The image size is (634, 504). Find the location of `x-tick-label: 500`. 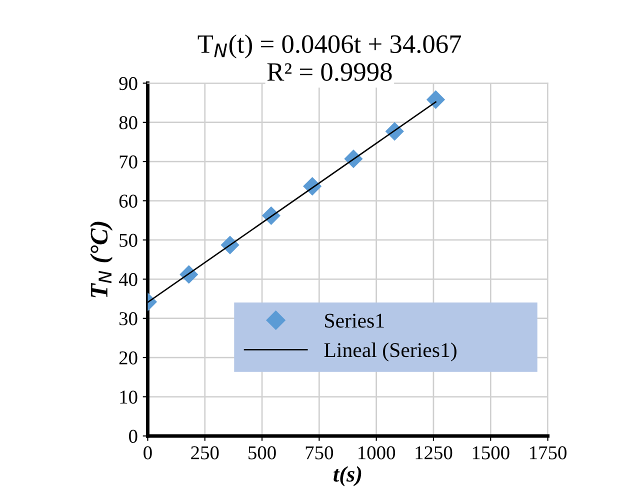

x-tick-label: 500 is located at coordinates (262, 453).